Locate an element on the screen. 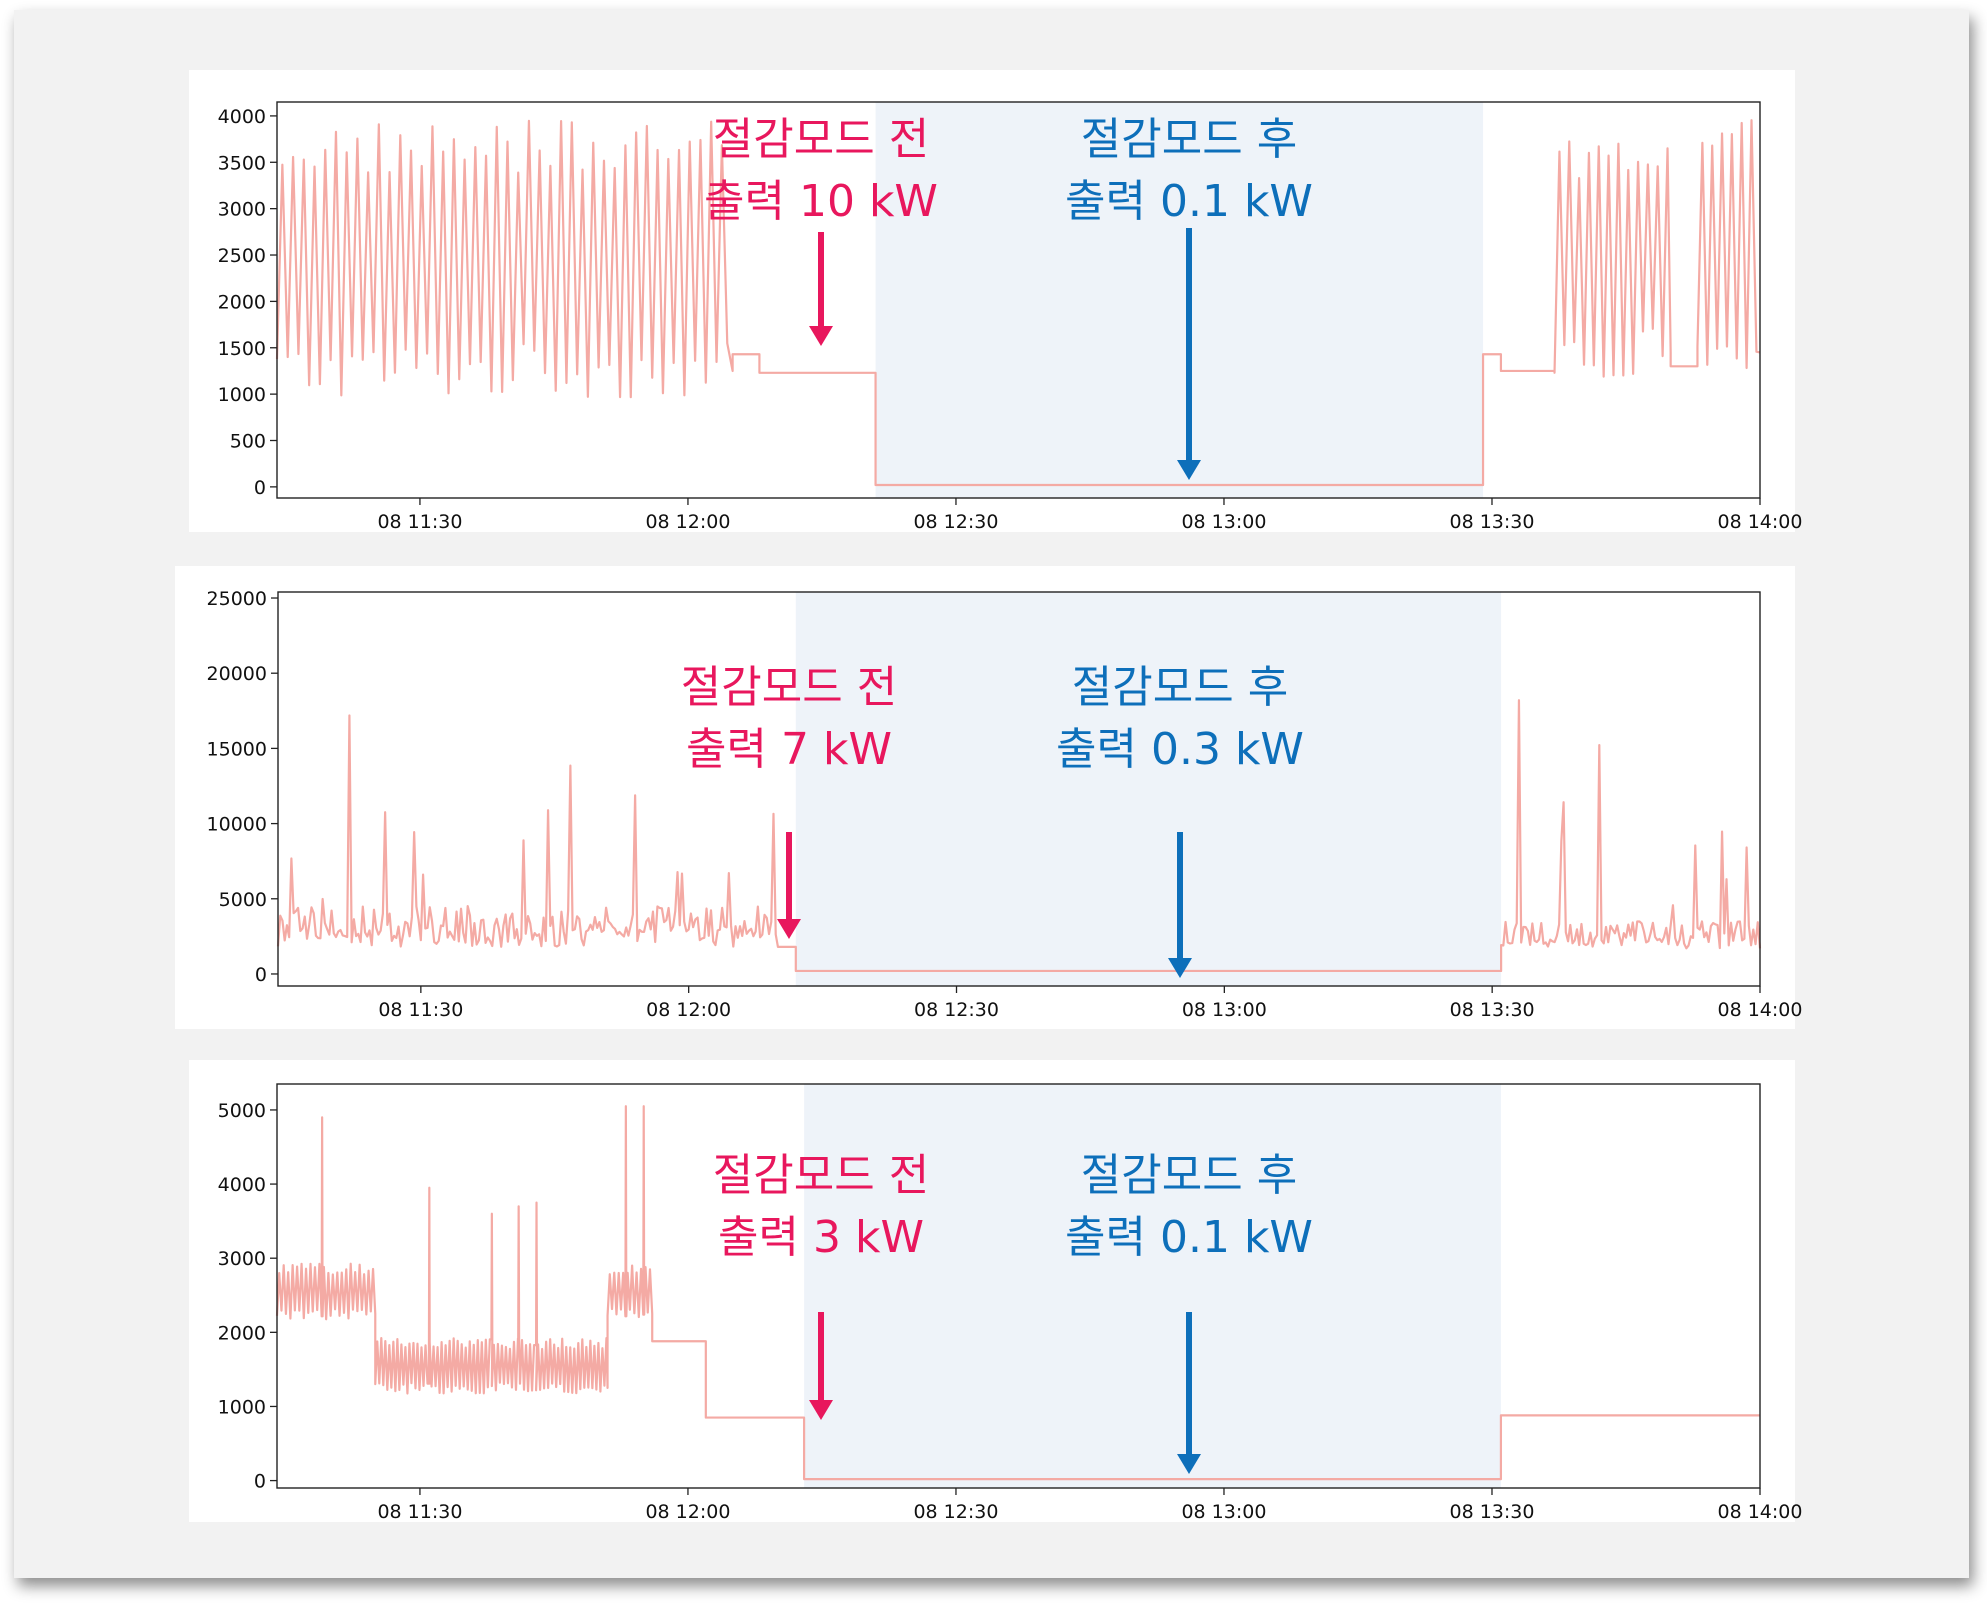 The image size is (1987, 1604). y-tick-label: 25000 is located at coordinates (237, 599).